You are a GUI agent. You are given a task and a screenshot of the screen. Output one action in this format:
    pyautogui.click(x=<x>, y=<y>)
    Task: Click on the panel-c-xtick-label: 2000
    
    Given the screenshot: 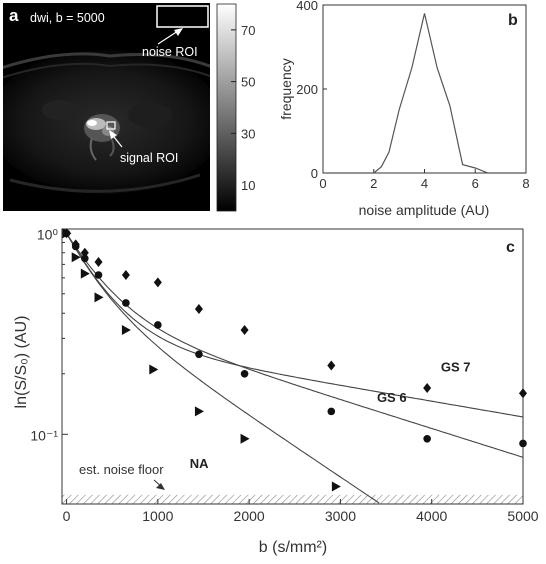 What is the action you would take?
    pyautogui.click(x=249, y=516)
    